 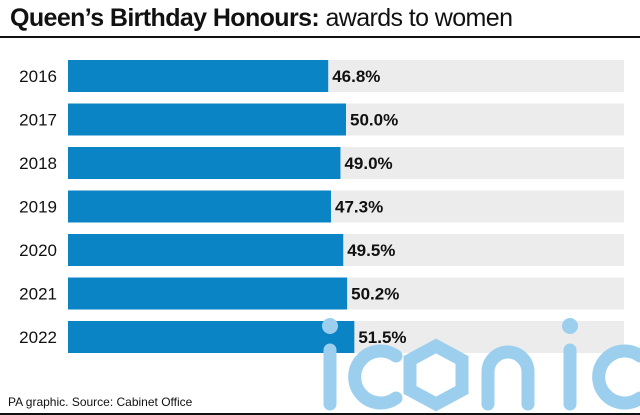 I want to click on value-label: 50.2%, so click(x=375, y=294).